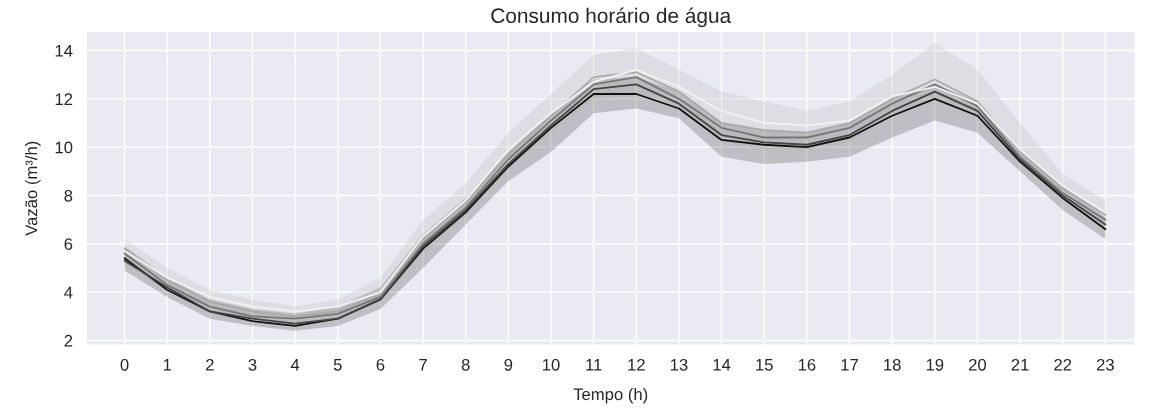 This screenshot has width=1149, height=416. I want to click on x-tick-label: 13, so click(679, 364).